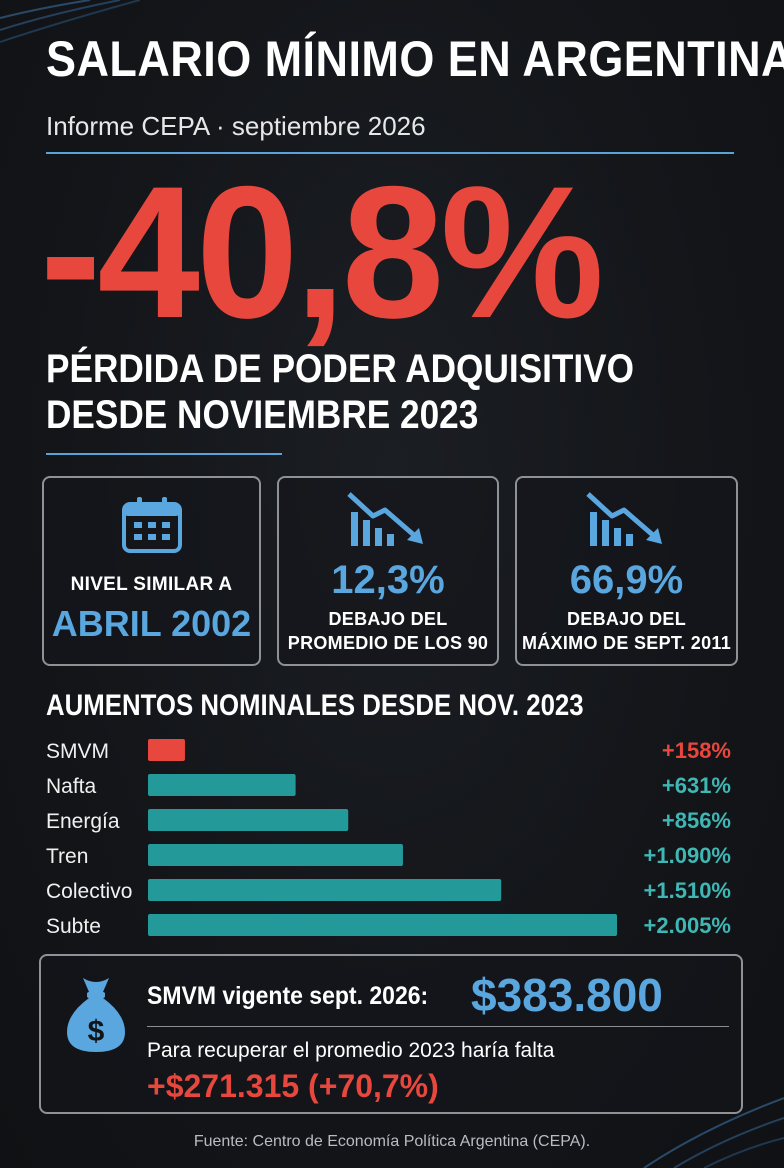  What do you see at coordinates (687, 890) in the screenshot?
I see `bar-value-label: +1.510%` at bounding box center [687, 890].